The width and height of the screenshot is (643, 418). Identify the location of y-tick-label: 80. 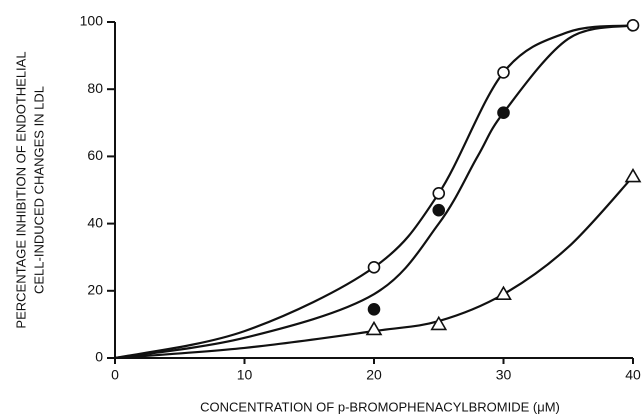
(95, 88).